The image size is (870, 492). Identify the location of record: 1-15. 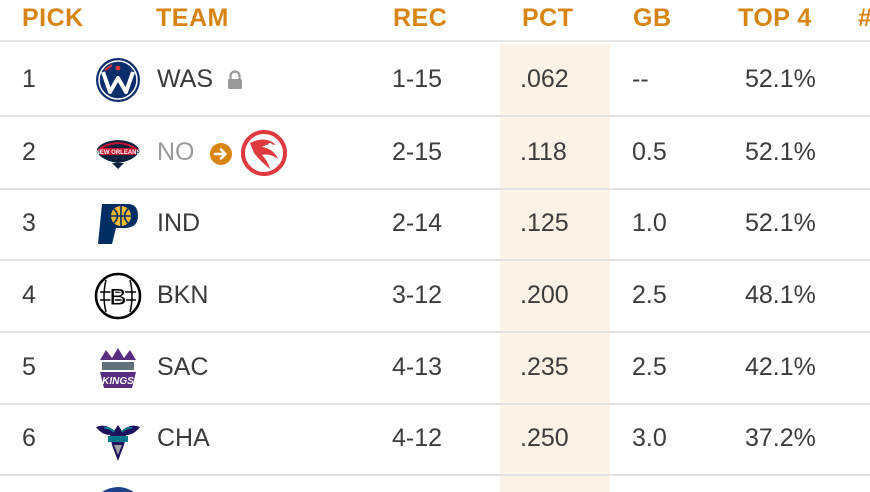
(417, 79).